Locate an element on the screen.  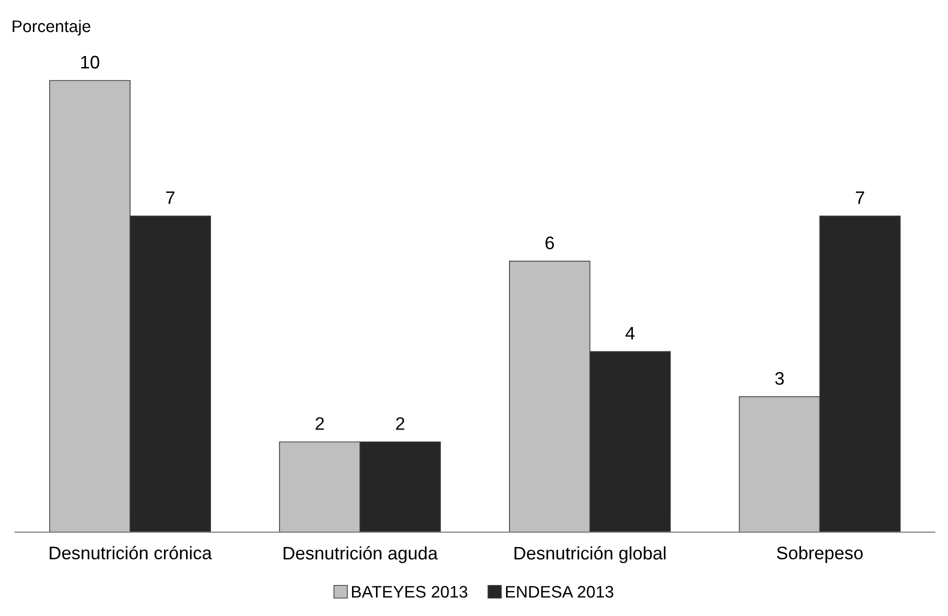
data-label: 6 is located at coordinates (550, 243).